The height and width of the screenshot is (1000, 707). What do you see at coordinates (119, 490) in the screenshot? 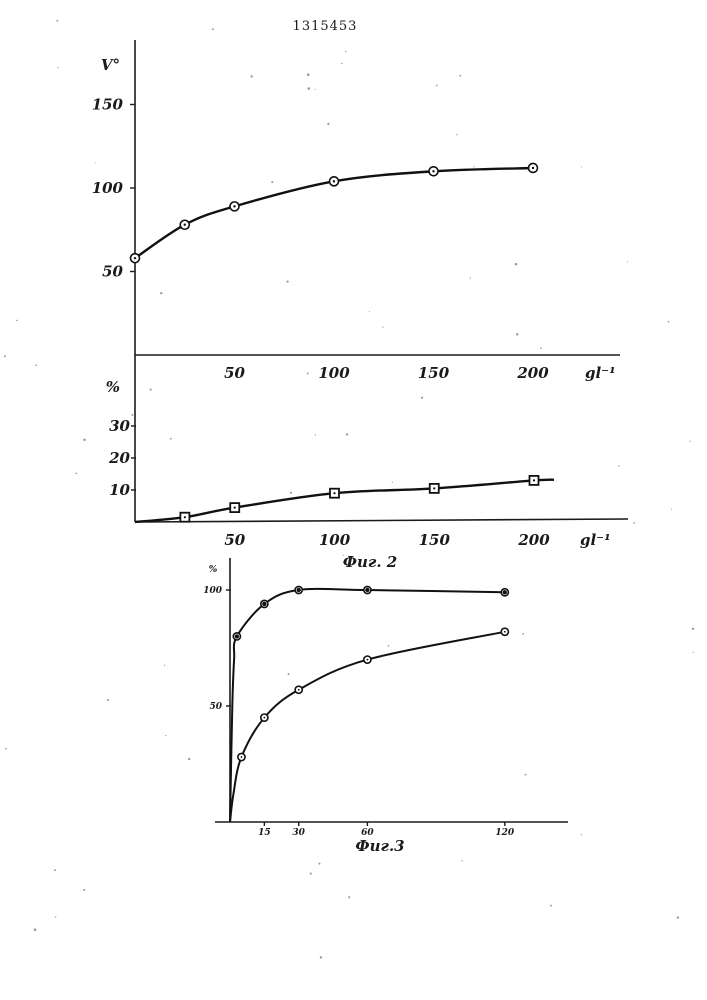
I see `chart2-y-tick-label: 10` at bounding box center [119, 490].